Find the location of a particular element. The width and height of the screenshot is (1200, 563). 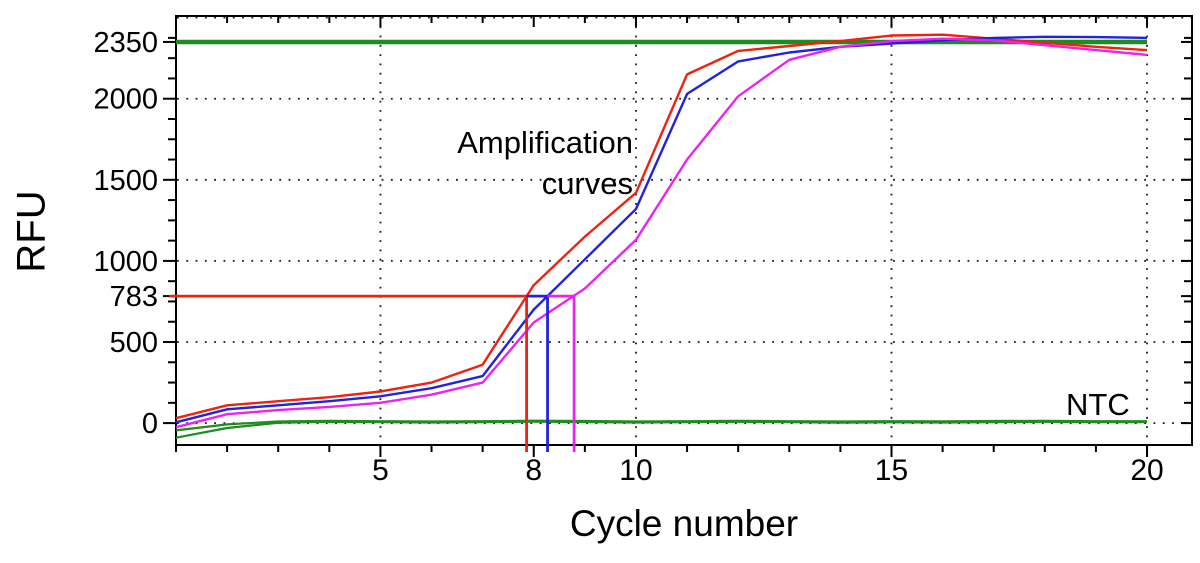

x-tick-label-10: 10 is located at coordinates (635, 470).